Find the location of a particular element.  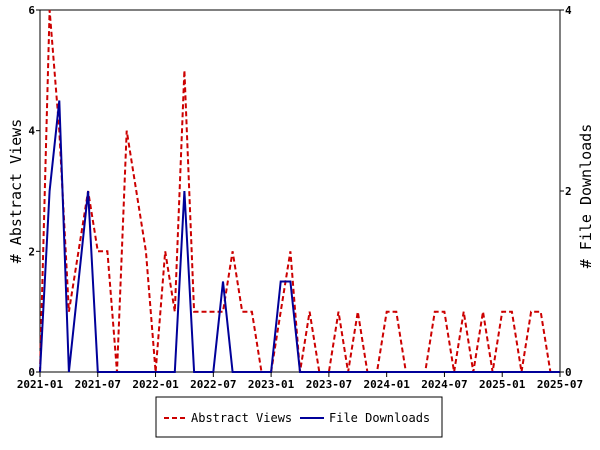

x-tick-label: 2023-07 is located at coordinates (329, 384).